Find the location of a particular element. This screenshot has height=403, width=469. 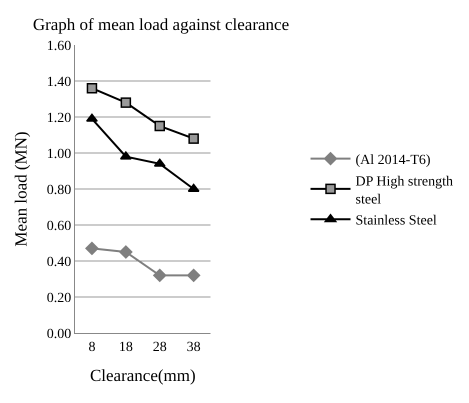

chart-title: Graph of mean load against clearance is located at coordinates (161, 24).